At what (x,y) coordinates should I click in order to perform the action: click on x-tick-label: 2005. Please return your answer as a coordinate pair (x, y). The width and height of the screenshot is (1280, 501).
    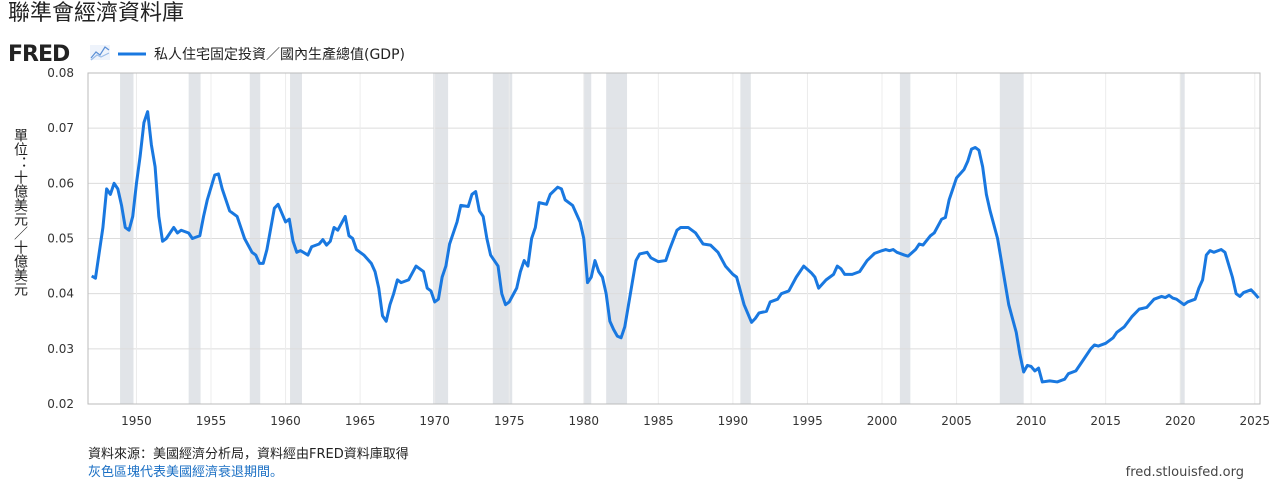
    Looking at the image, I should click on (956, 421).